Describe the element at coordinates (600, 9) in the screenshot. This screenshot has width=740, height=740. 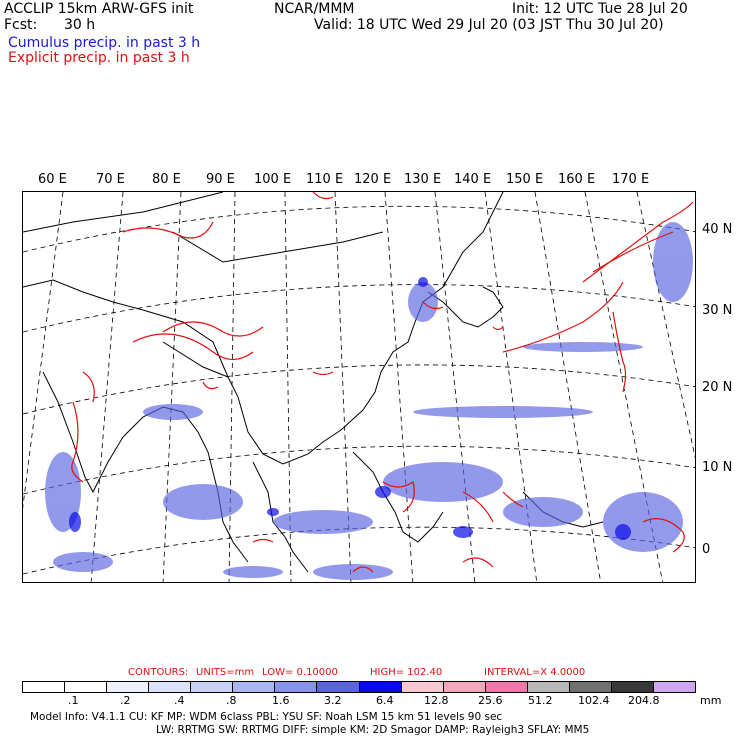
I see `init-time: Init: 12 UTC Tue 28 Jul 20` at that location.